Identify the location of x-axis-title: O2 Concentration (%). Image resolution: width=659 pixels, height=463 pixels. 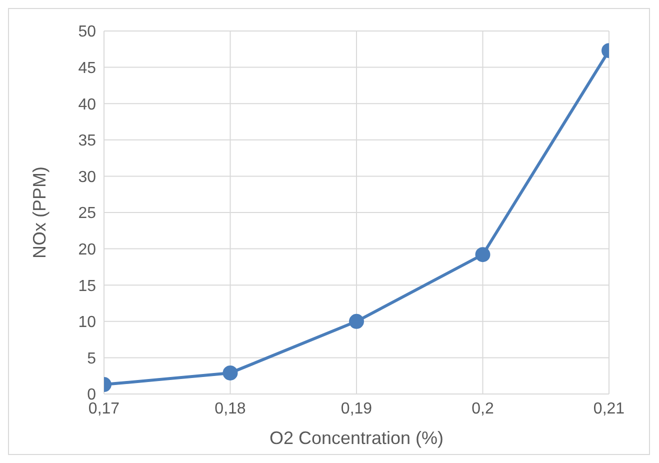
(356, 438).